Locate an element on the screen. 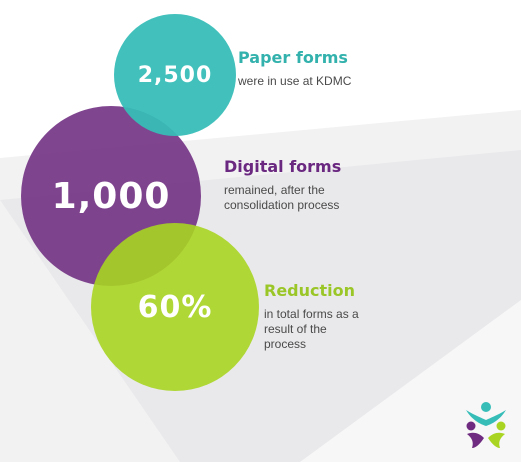 Image resolution: width=521 pixels, height=462 pixels. digital-forms-description-line: remained, after the is located at coordinates (274, 190).